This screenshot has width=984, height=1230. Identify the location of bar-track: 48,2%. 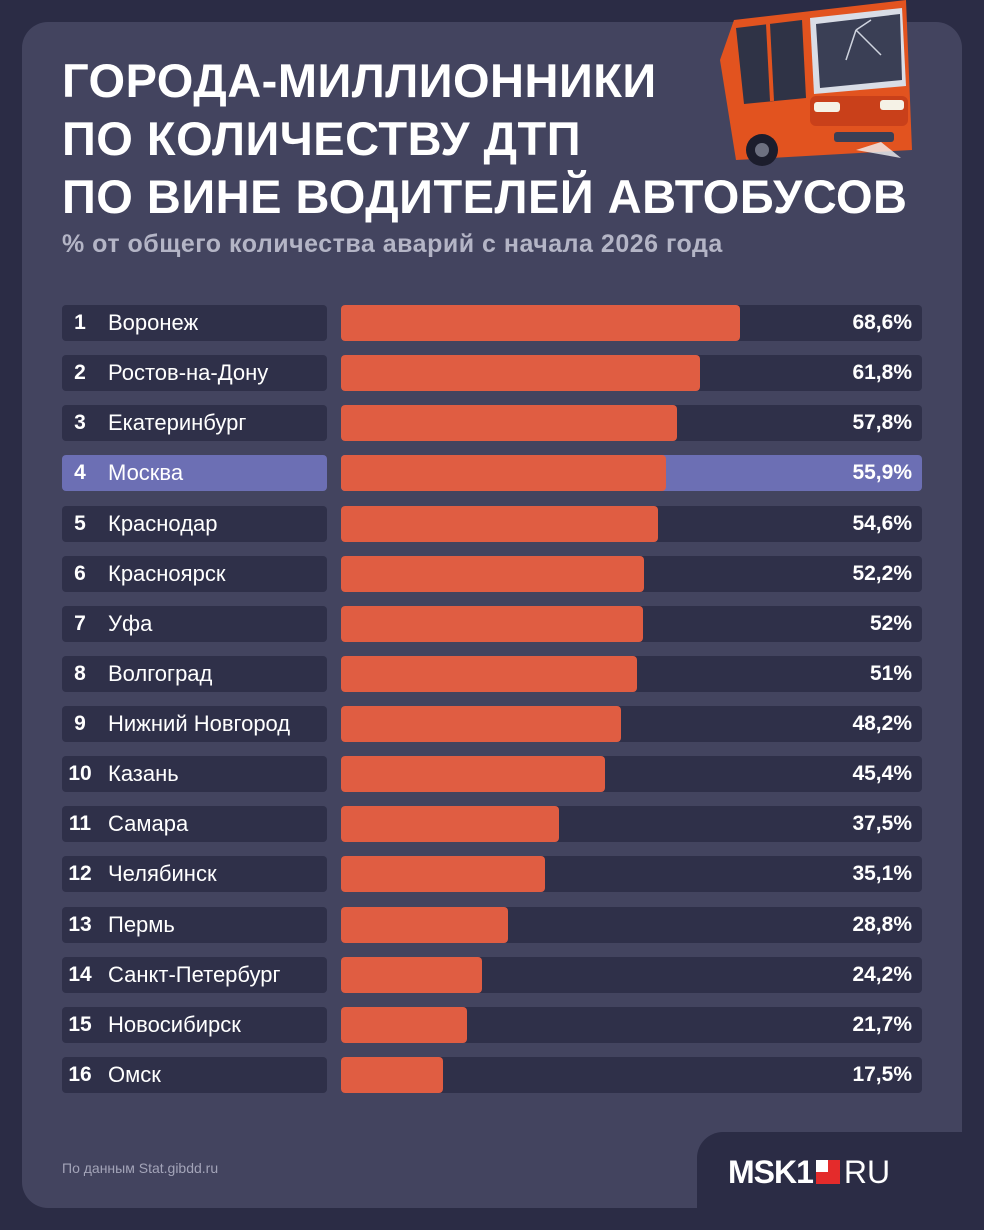
(631, 724).